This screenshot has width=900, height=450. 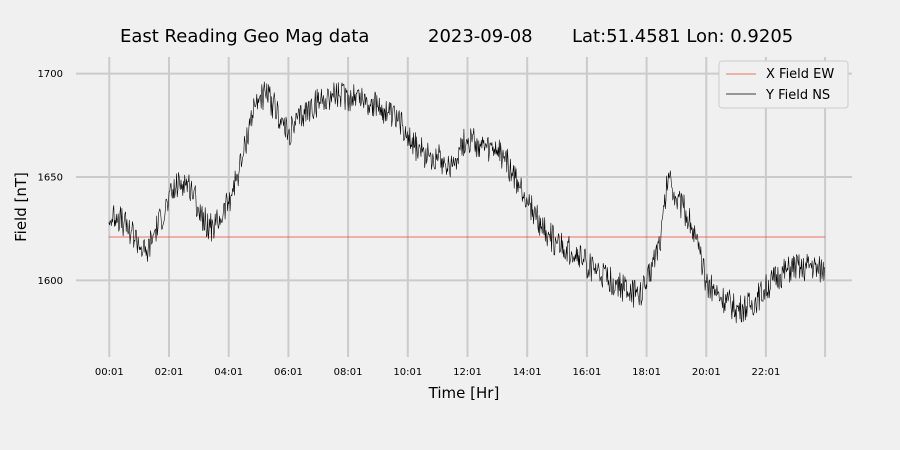 What do you see at coordinates (244, 36) in the screenshot?
I see `chart-title-station: East Reading Geo Mag data` at bounding box center [244, 36].